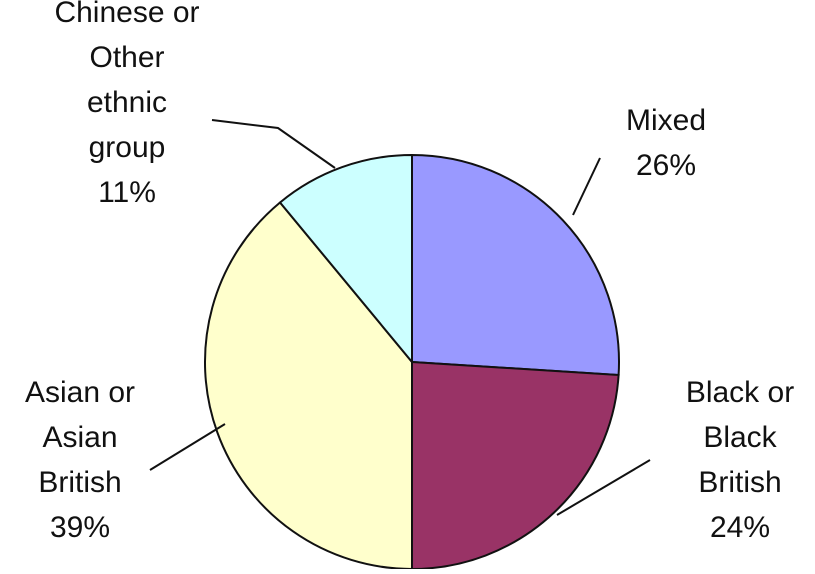 The width and height of the screenshot is (815, 574). What do you see at coordinates (740, 460) in the screenshot?
I see `slice-label: Black or Black British 24%` at bounding box center [740, 460].